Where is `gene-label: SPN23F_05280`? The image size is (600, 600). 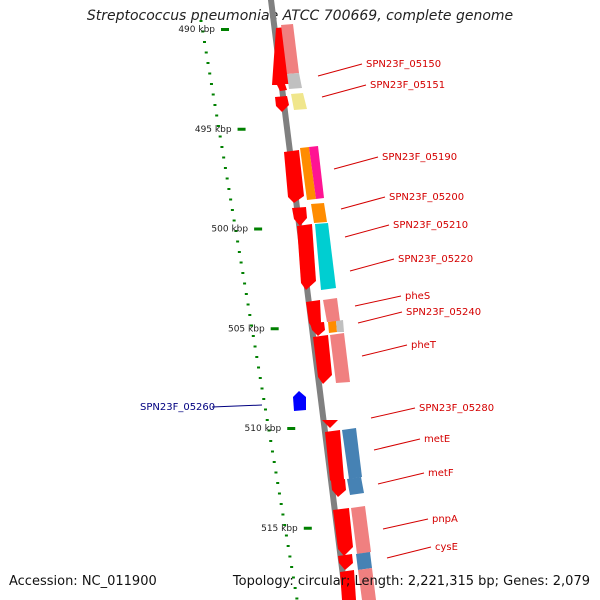
gene-label: SPN23F_05280 is located at coordinates (456, 408).